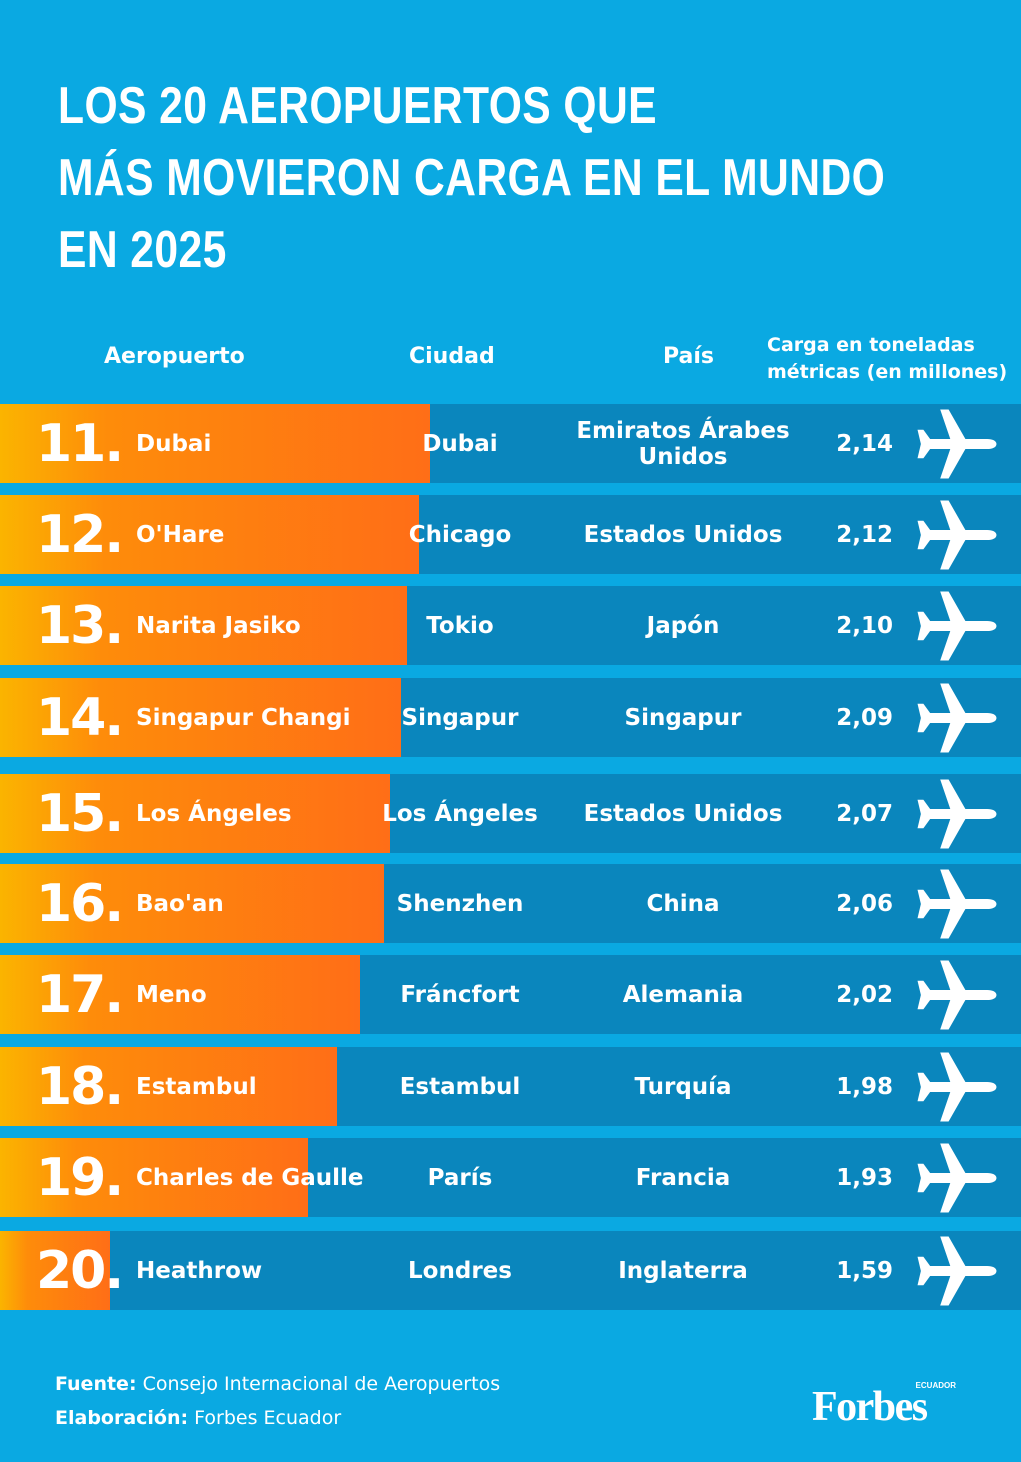 The width and height of the screenshot is (1021, 1462). I want to click on header-airport: Aeropuerto, so click(174, 356).